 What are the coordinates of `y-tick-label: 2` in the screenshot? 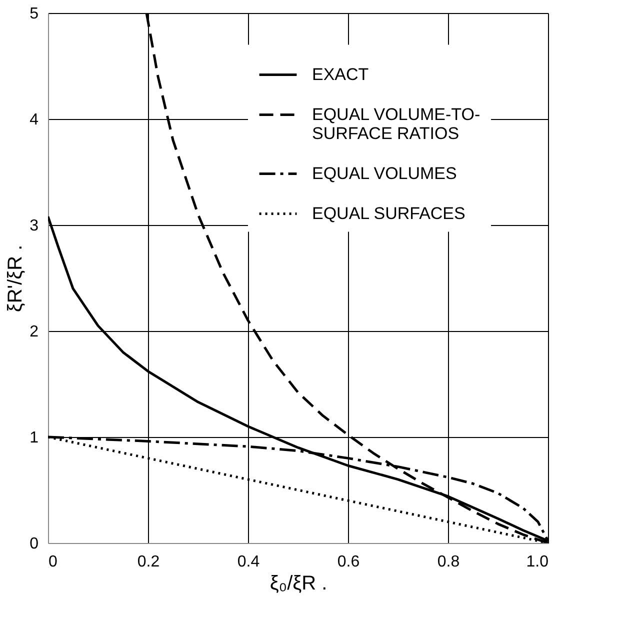 It's located at (34, 332).